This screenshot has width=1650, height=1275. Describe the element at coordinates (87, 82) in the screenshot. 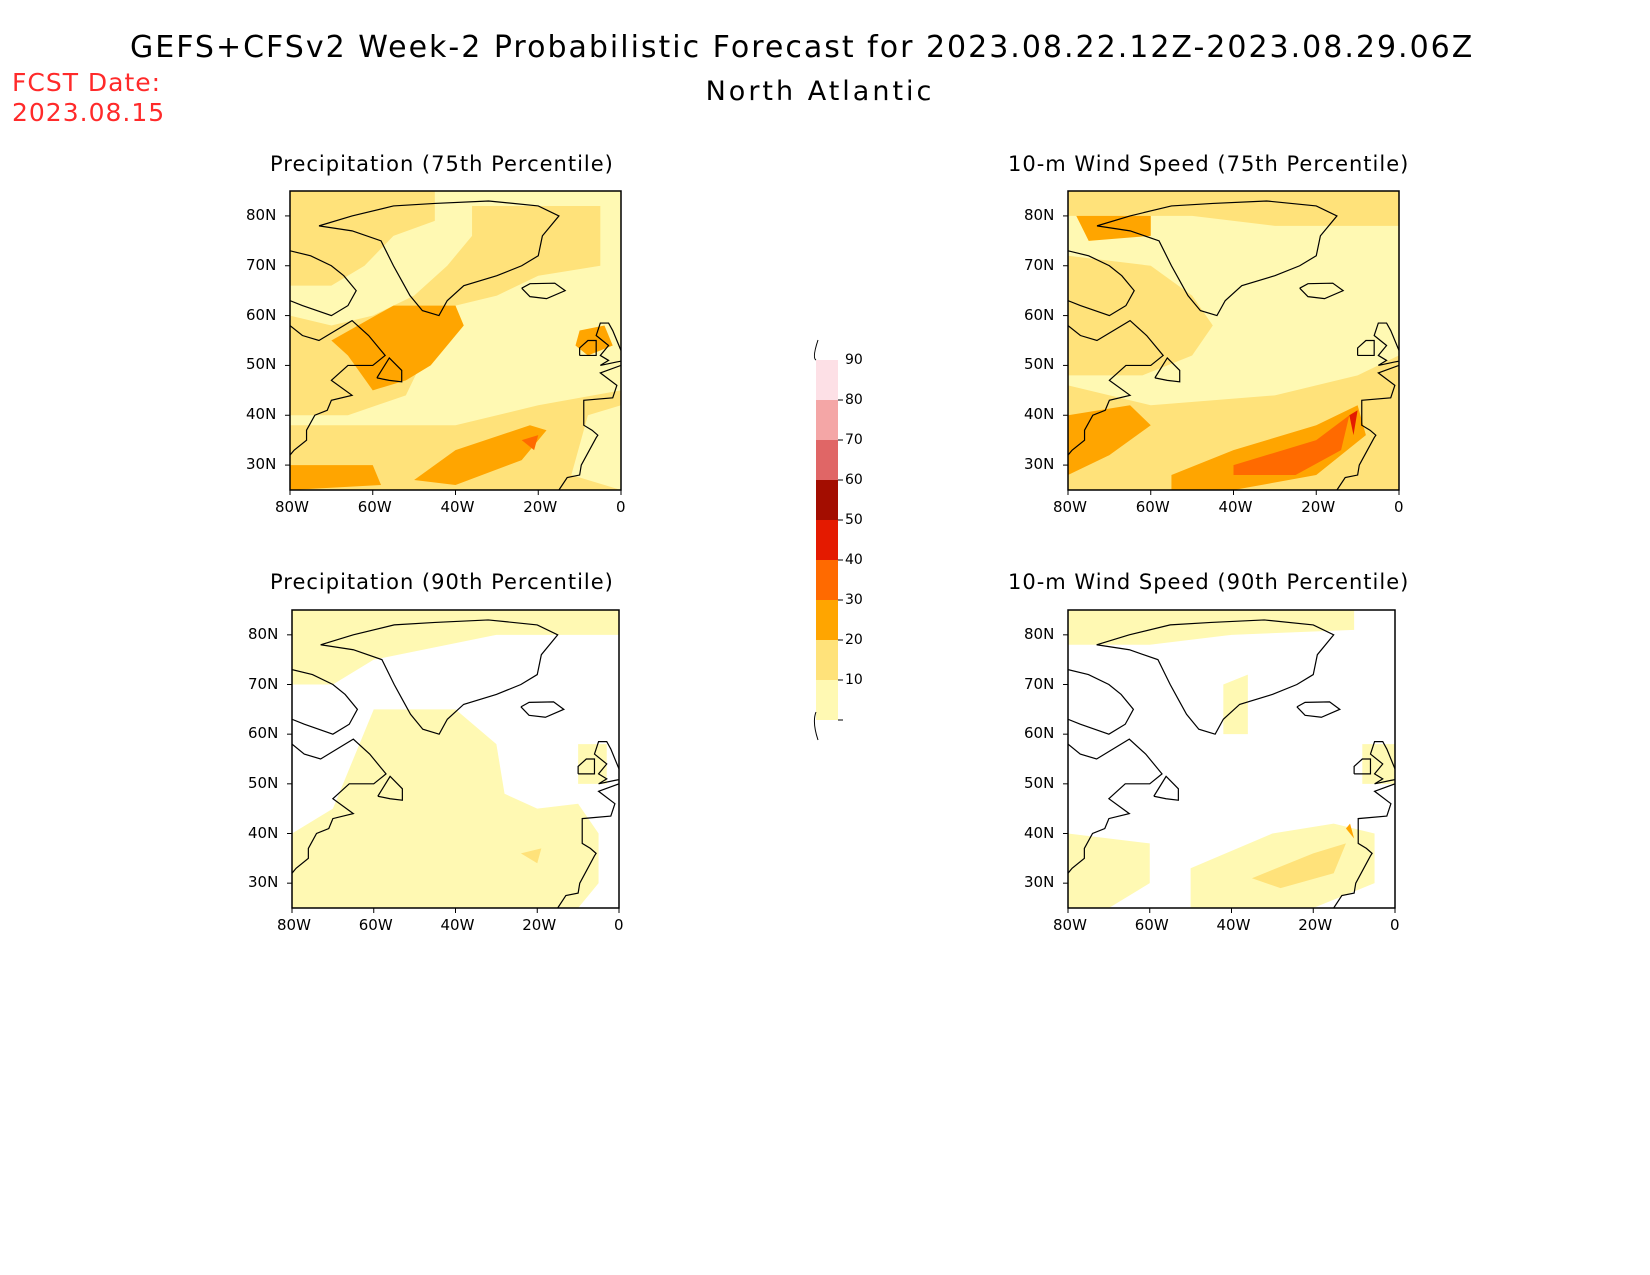

I see `fcst-date-label: FCST Date:` at that location.